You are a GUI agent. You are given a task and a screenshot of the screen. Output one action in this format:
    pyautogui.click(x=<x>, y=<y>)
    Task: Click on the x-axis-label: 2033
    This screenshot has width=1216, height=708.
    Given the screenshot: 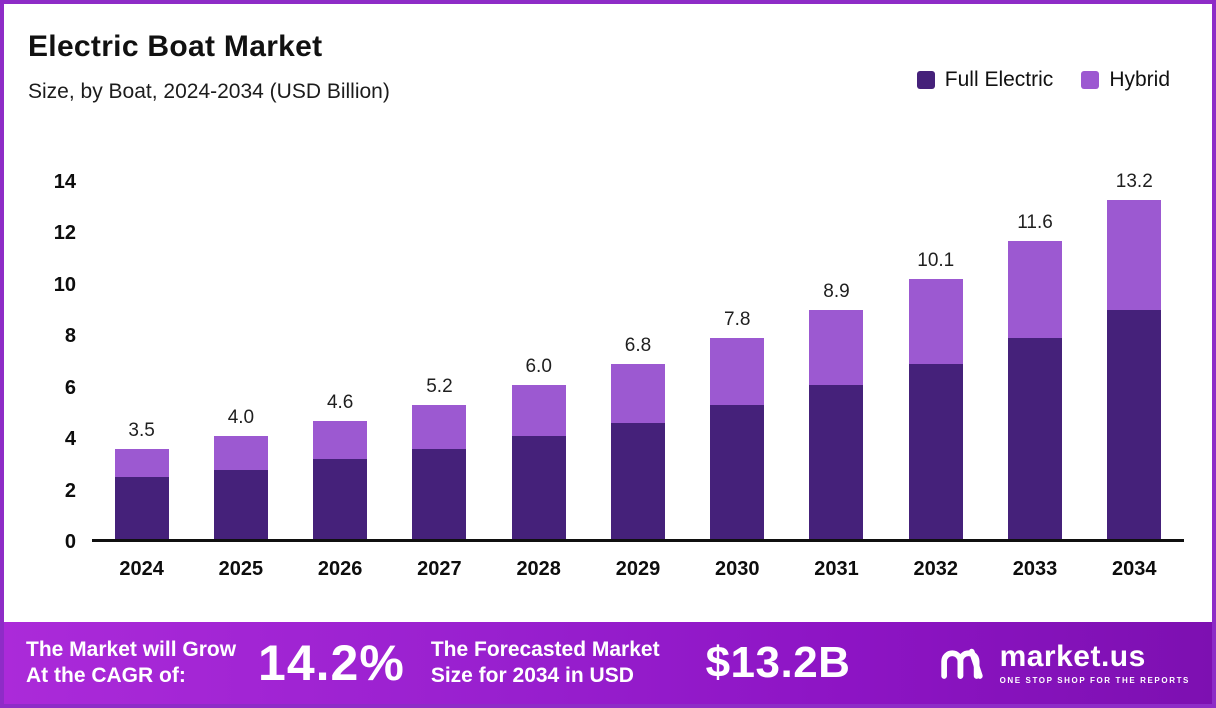 What is the action you would take?
    pyautogui.click(x=1035, y=569)
    